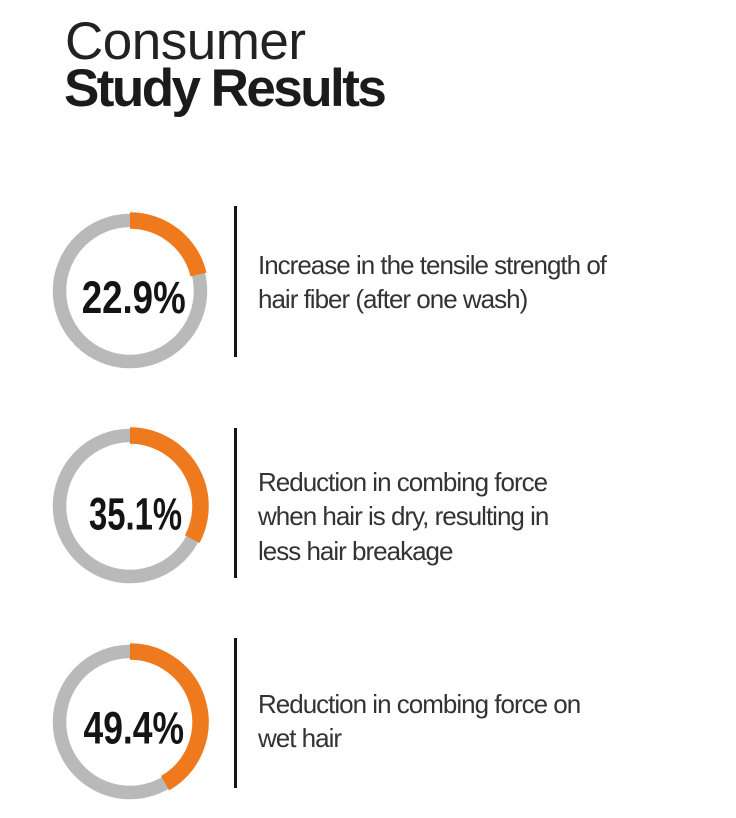 This screenshot has width=736, height=818. I want to click on svg-text: 35.1%, so click(135, 513).